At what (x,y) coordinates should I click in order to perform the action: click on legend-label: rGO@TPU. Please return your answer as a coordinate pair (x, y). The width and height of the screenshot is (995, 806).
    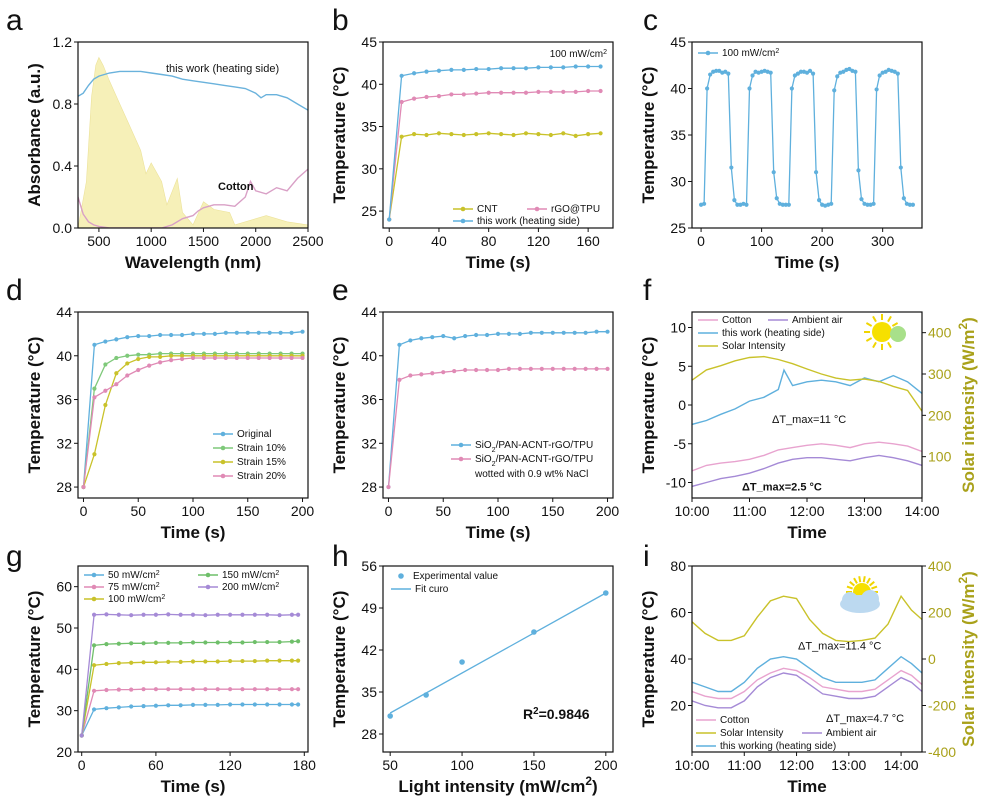
    Looking at the image, I should click on (575, 209).